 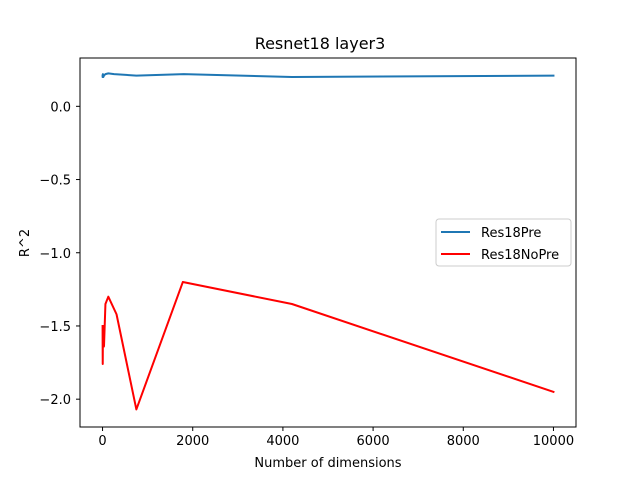 I want to click on y-tick-label: −1.5, so click(x=55, y=327).